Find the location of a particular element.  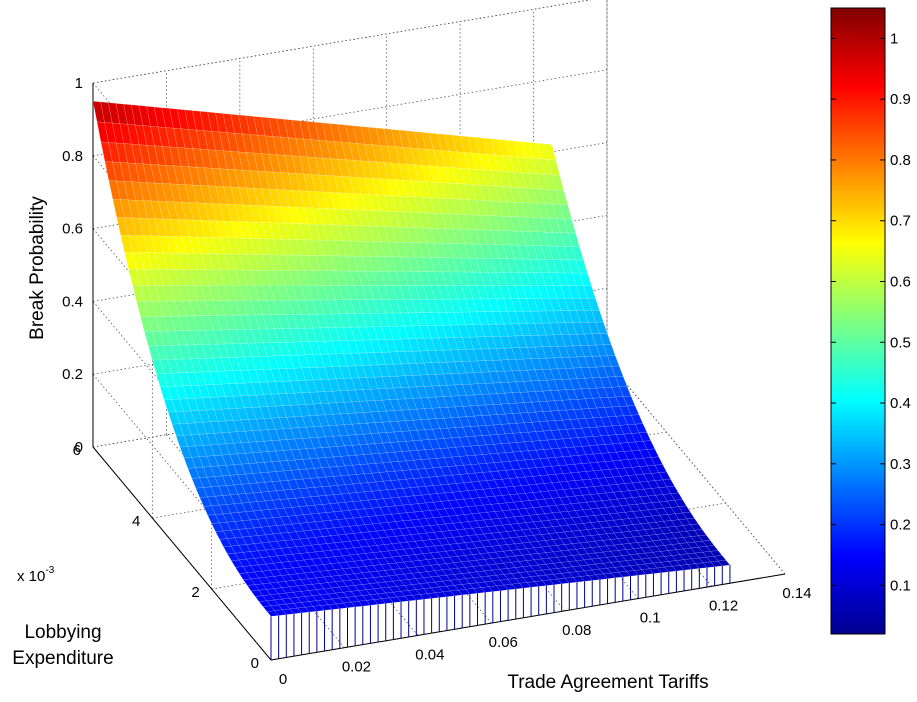

z-tick-label: 1 is located at coordinates (79, 83).